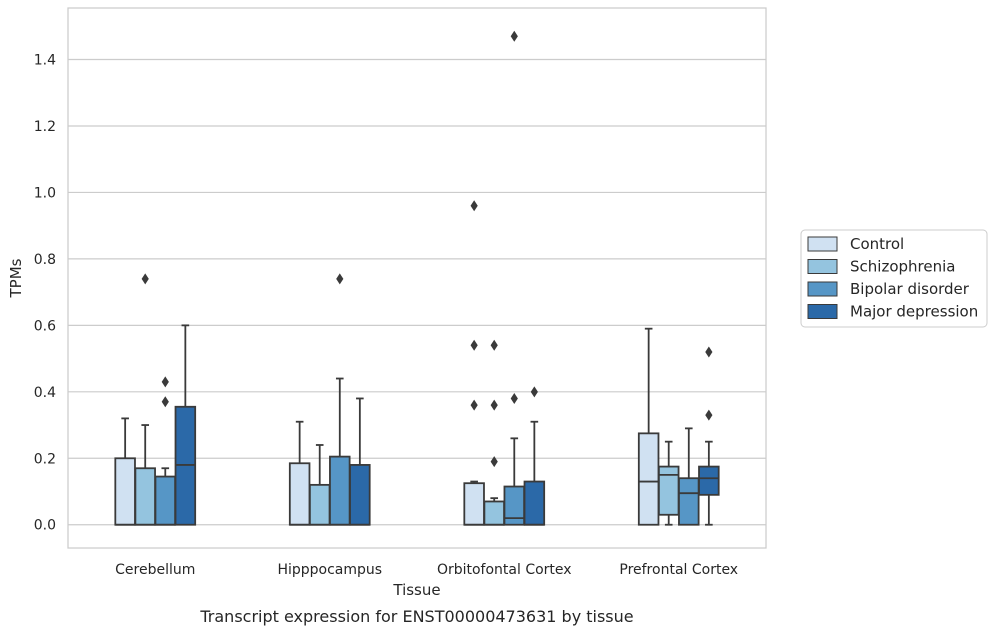 This screenshot has width=997, height=634. Describe the element at coordinates (329, 570) in the screenshot. I see `x-tick-label: Hipppocampus` at that location.